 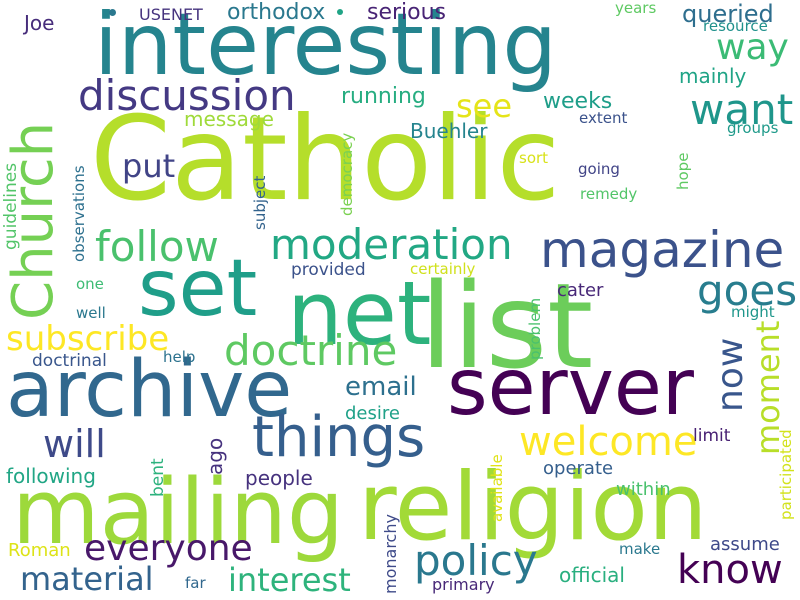 What do you see at coordinates (712, 436) in the screenshot?
I see `word-limit: limit` at bounding box center [712, 436].